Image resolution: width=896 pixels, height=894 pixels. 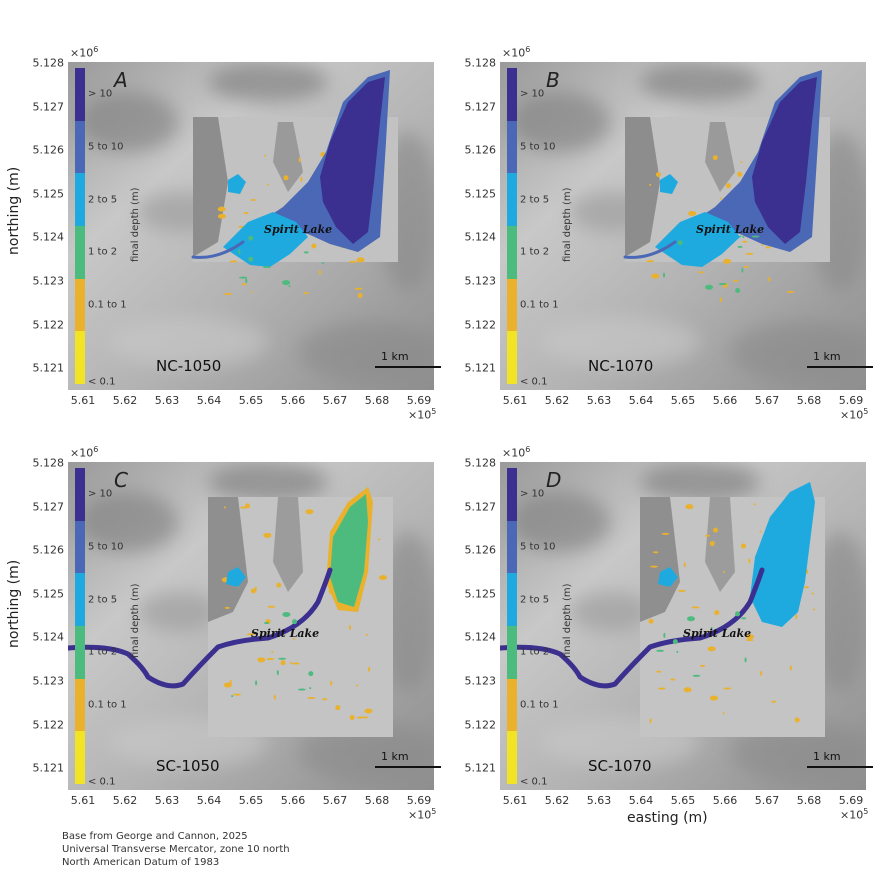 I want to click on colorbar-label: < 0.1, so click(x=534, y=382).